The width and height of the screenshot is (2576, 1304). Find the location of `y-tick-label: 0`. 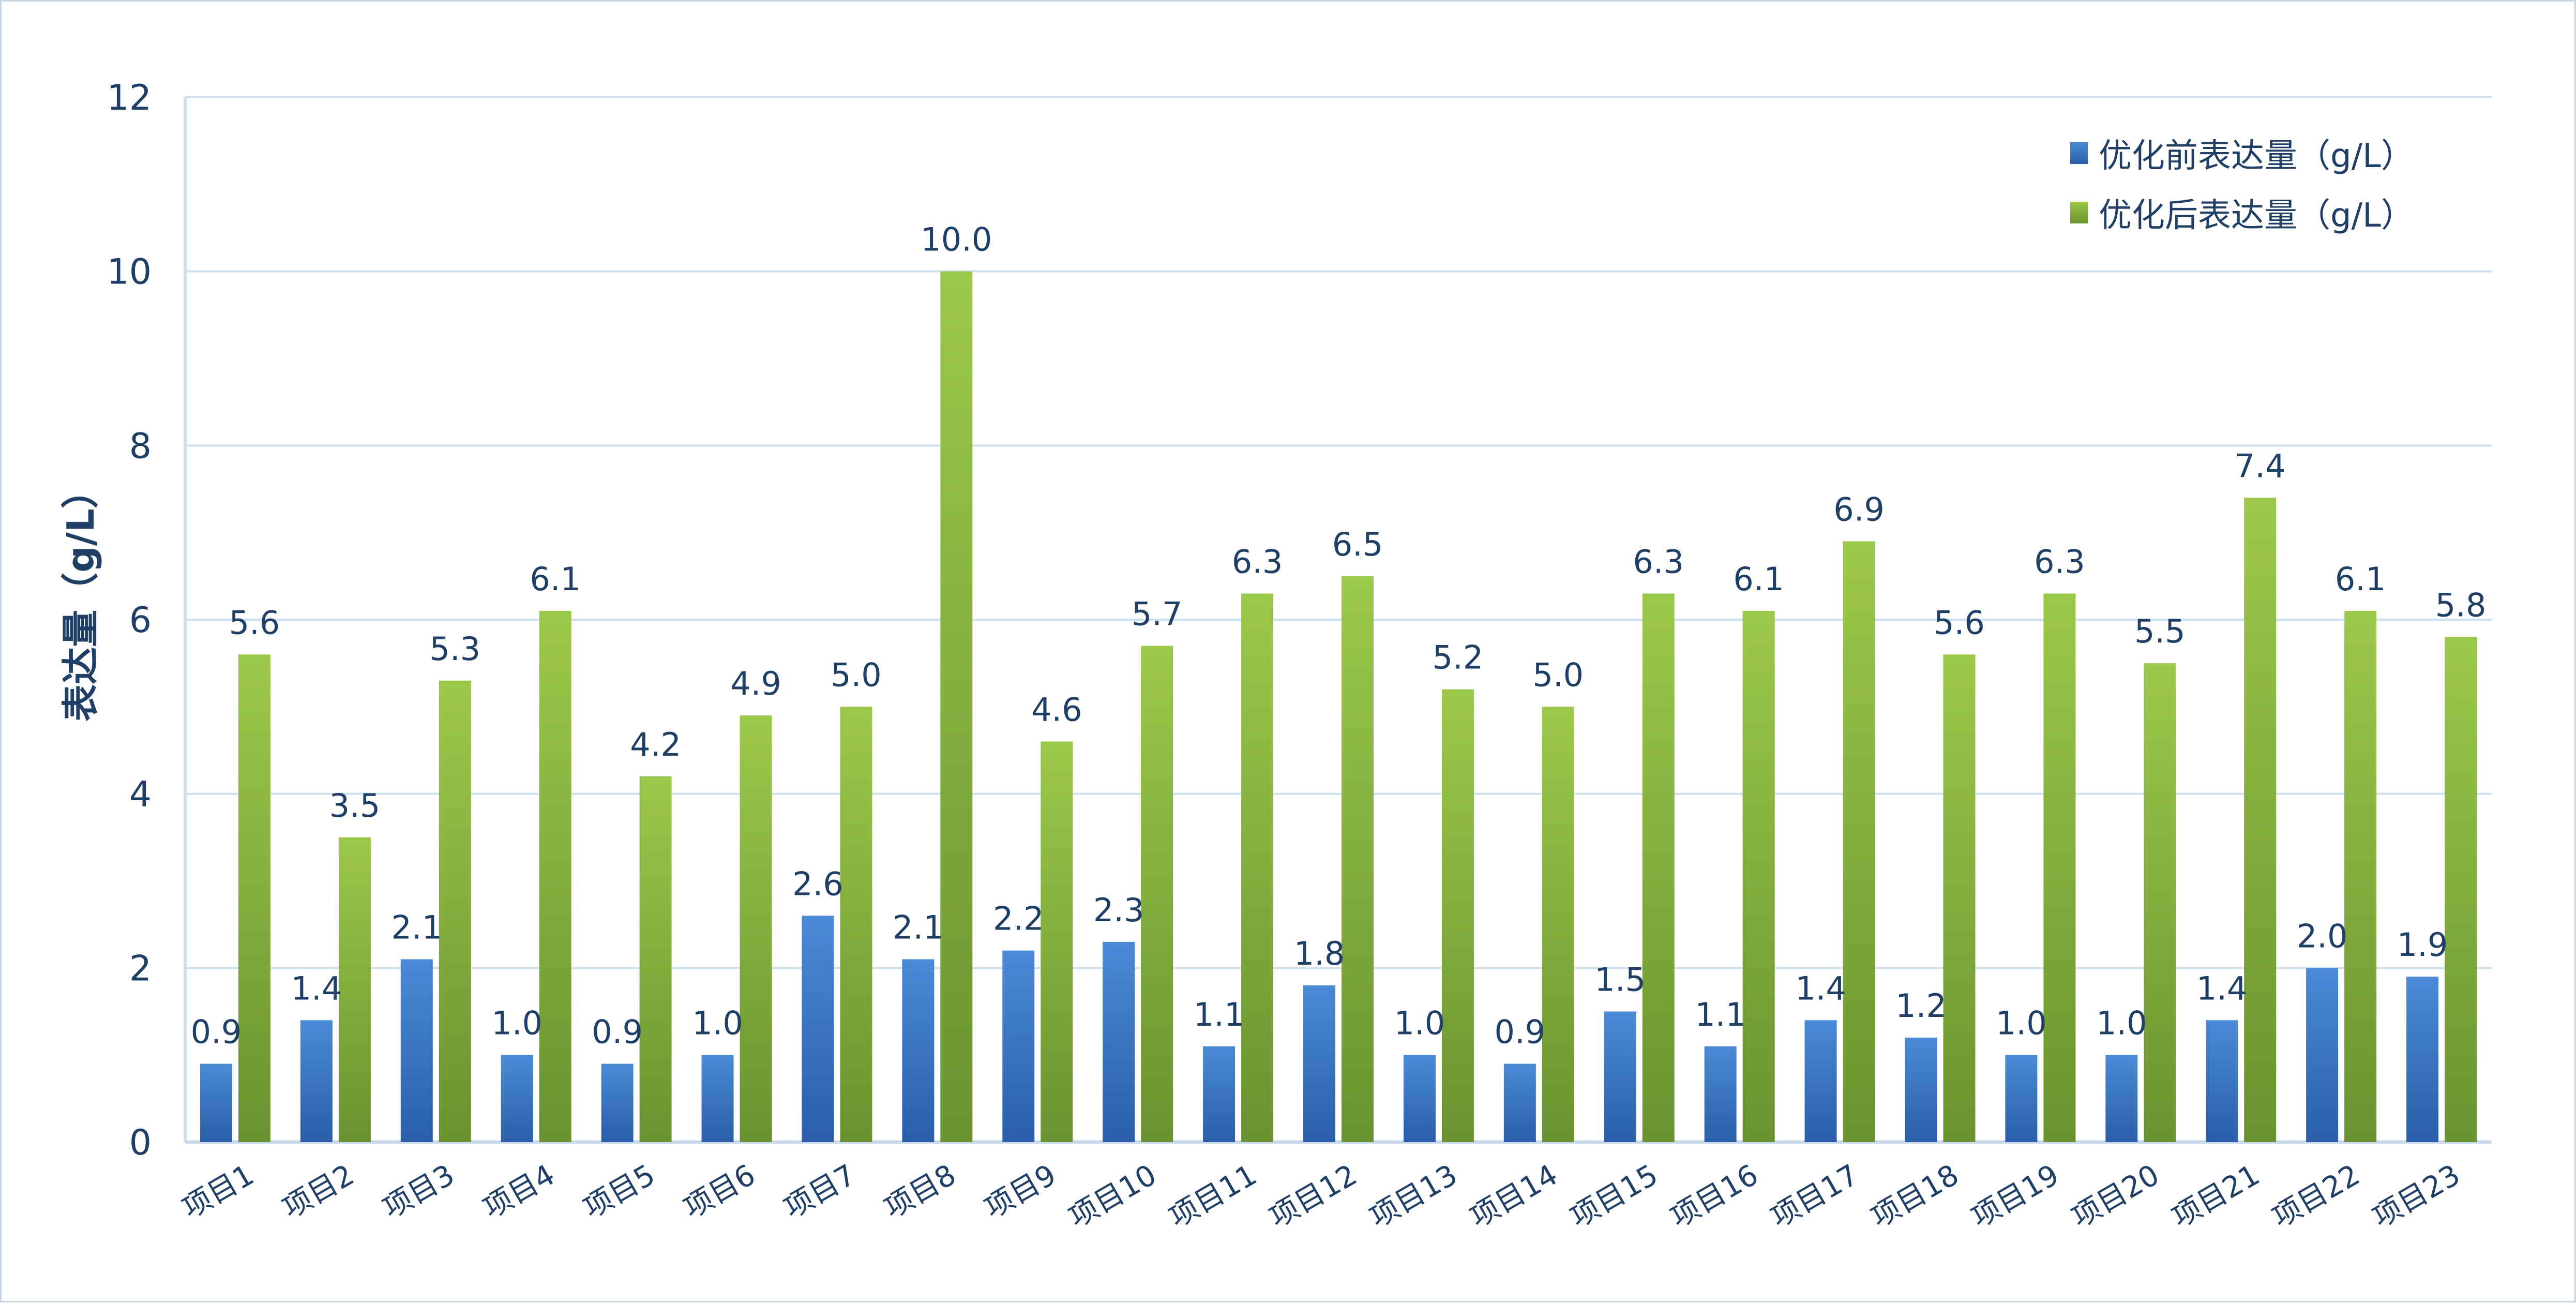

y-tick-label: 0 is located at coordinates (140, 1142).